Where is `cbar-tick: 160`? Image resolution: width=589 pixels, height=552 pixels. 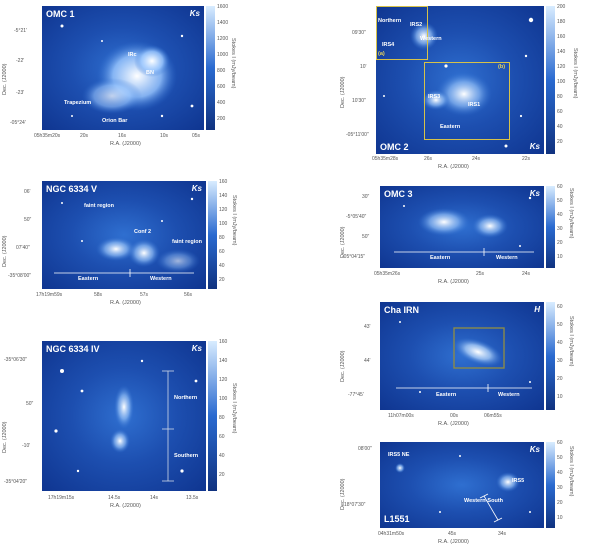
cbar-tick: 160 is located at coordinates (223, 182).